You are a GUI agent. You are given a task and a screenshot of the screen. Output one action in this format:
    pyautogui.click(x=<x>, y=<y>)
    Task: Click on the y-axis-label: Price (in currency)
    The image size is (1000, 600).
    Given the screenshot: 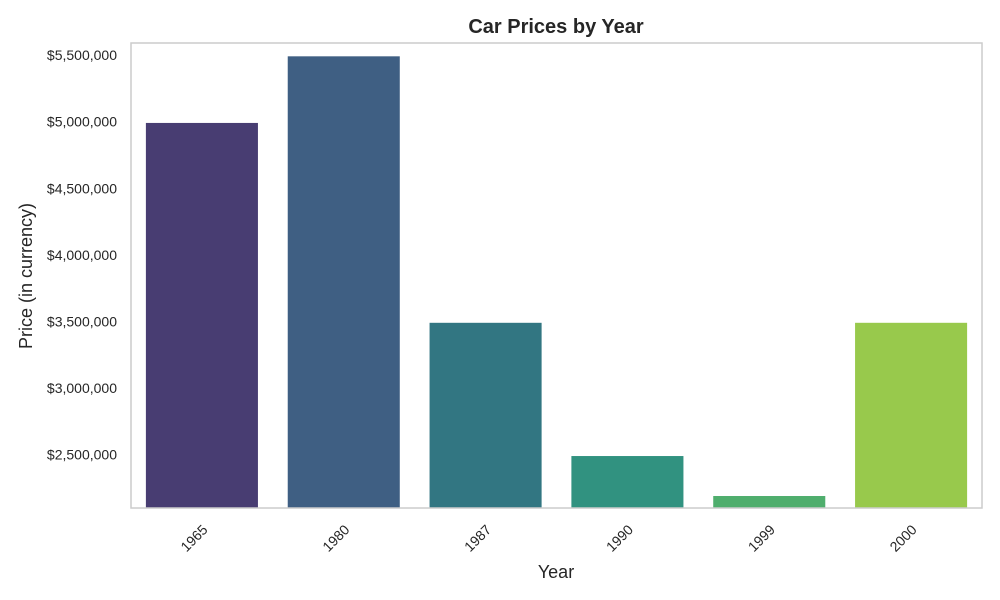 What is the action you would take?
    pyautogui.click(x=26, y=276)
    